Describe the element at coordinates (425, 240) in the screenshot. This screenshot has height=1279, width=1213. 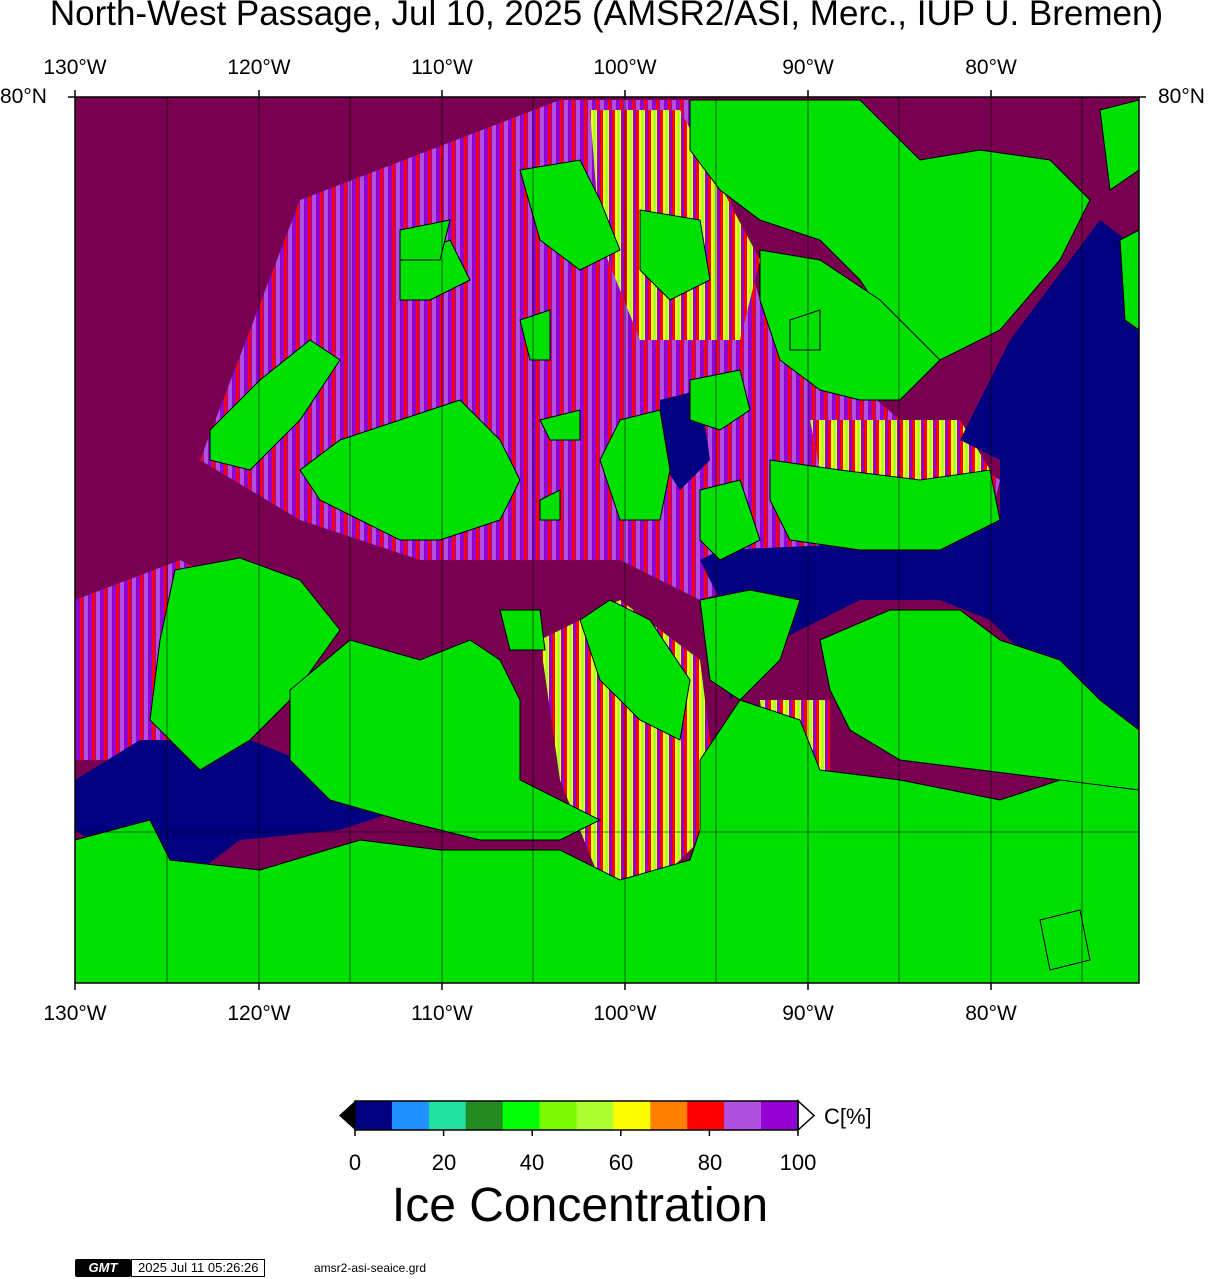
I see `land-borden-island` at that location.